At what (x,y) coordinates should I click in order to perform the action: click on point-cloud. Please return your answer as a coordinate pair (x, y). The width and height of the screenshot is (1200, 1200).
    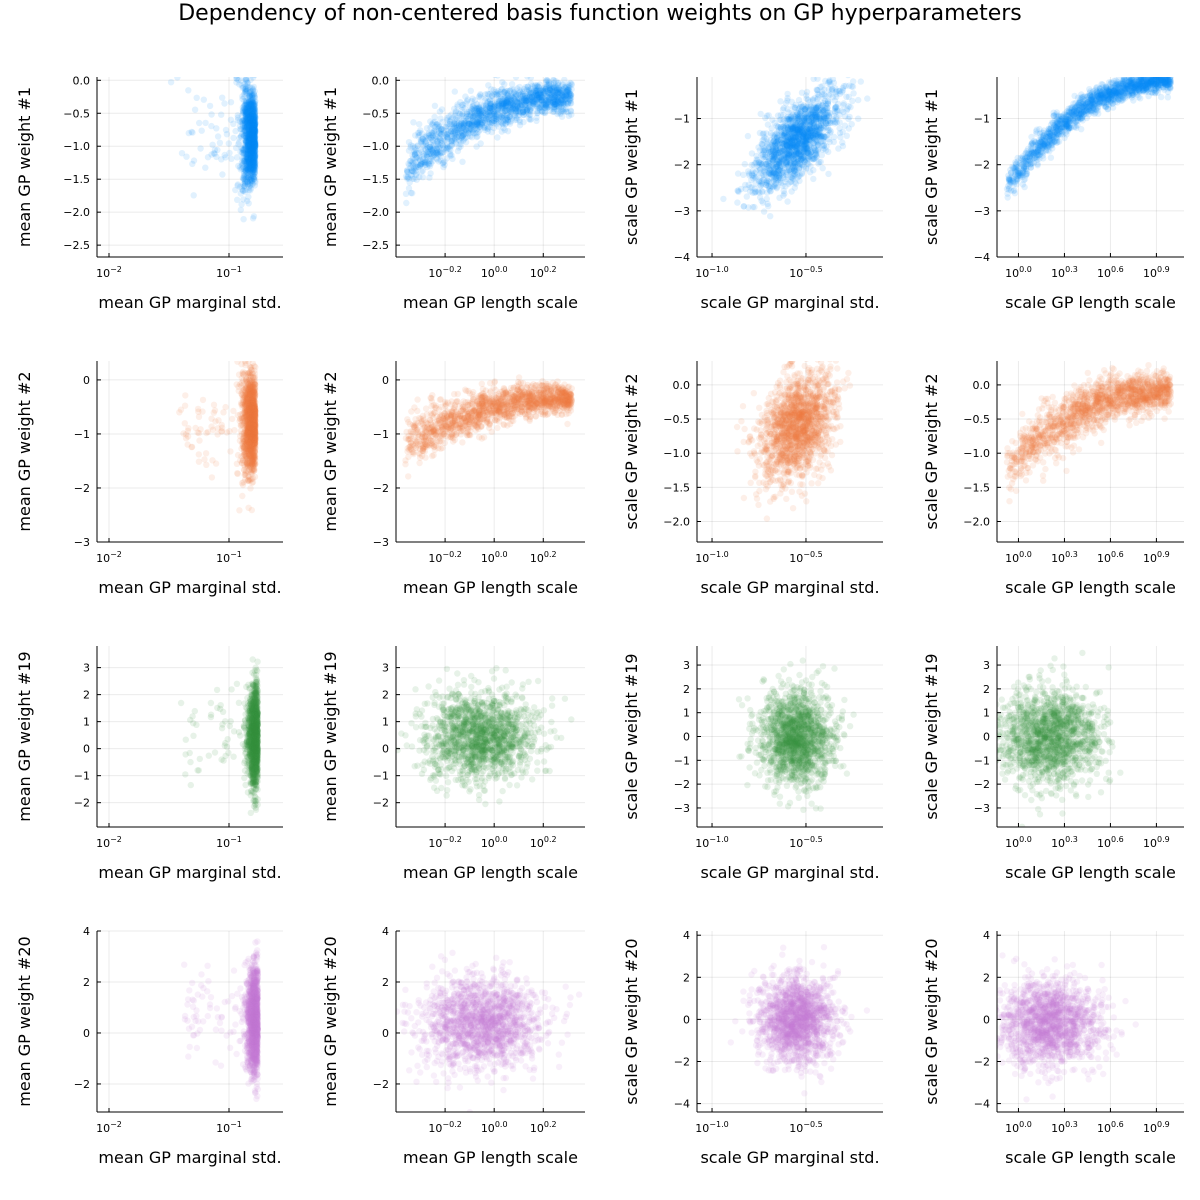
    Looking at the image, I should click on (1089, 139).